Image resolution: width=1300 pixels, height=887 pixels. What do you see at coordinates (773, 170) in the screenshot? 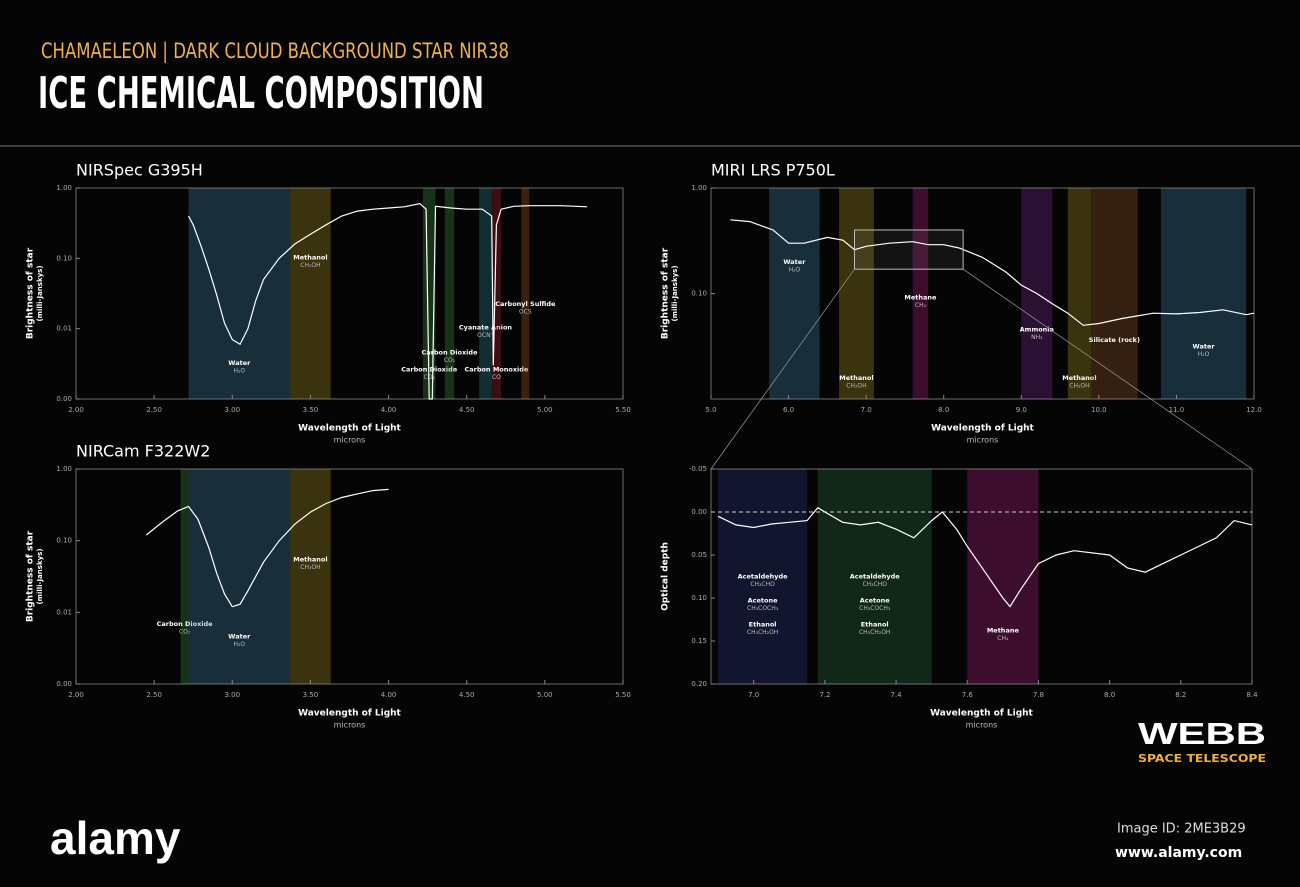
I see `chart-title: MIRI LRS P750L` at bounding box center [773, 170].